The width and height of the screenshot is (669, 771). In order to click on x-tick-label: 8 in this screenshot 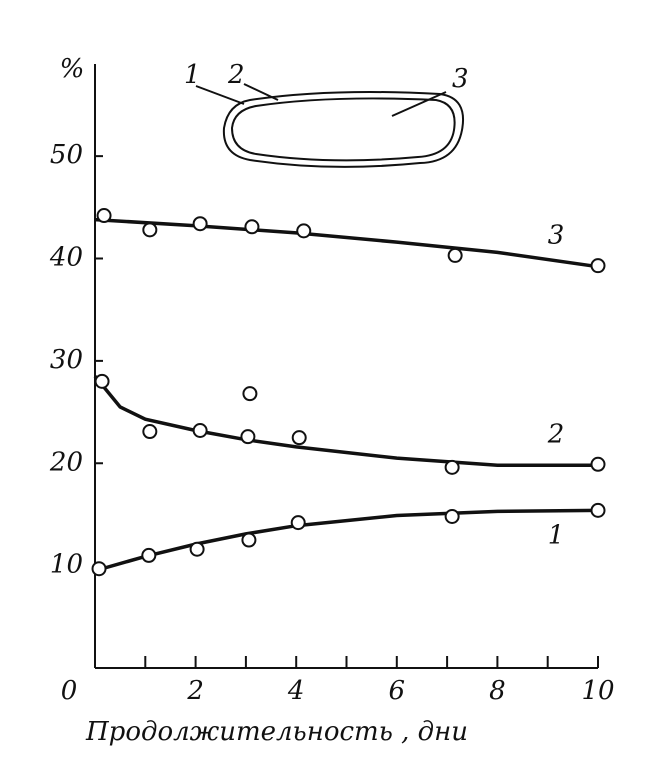, I will do `click(497, 691)`.